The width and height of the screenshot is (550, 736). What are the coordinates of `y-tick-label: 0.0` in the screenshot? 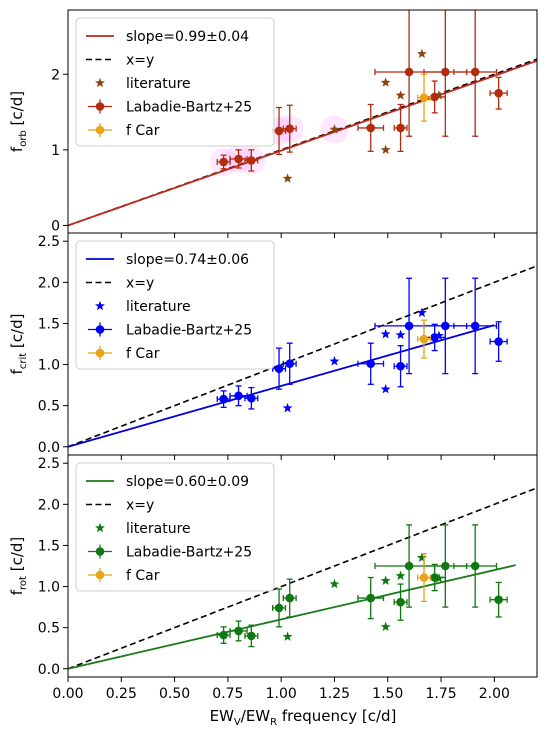 It's located at (49, 448).